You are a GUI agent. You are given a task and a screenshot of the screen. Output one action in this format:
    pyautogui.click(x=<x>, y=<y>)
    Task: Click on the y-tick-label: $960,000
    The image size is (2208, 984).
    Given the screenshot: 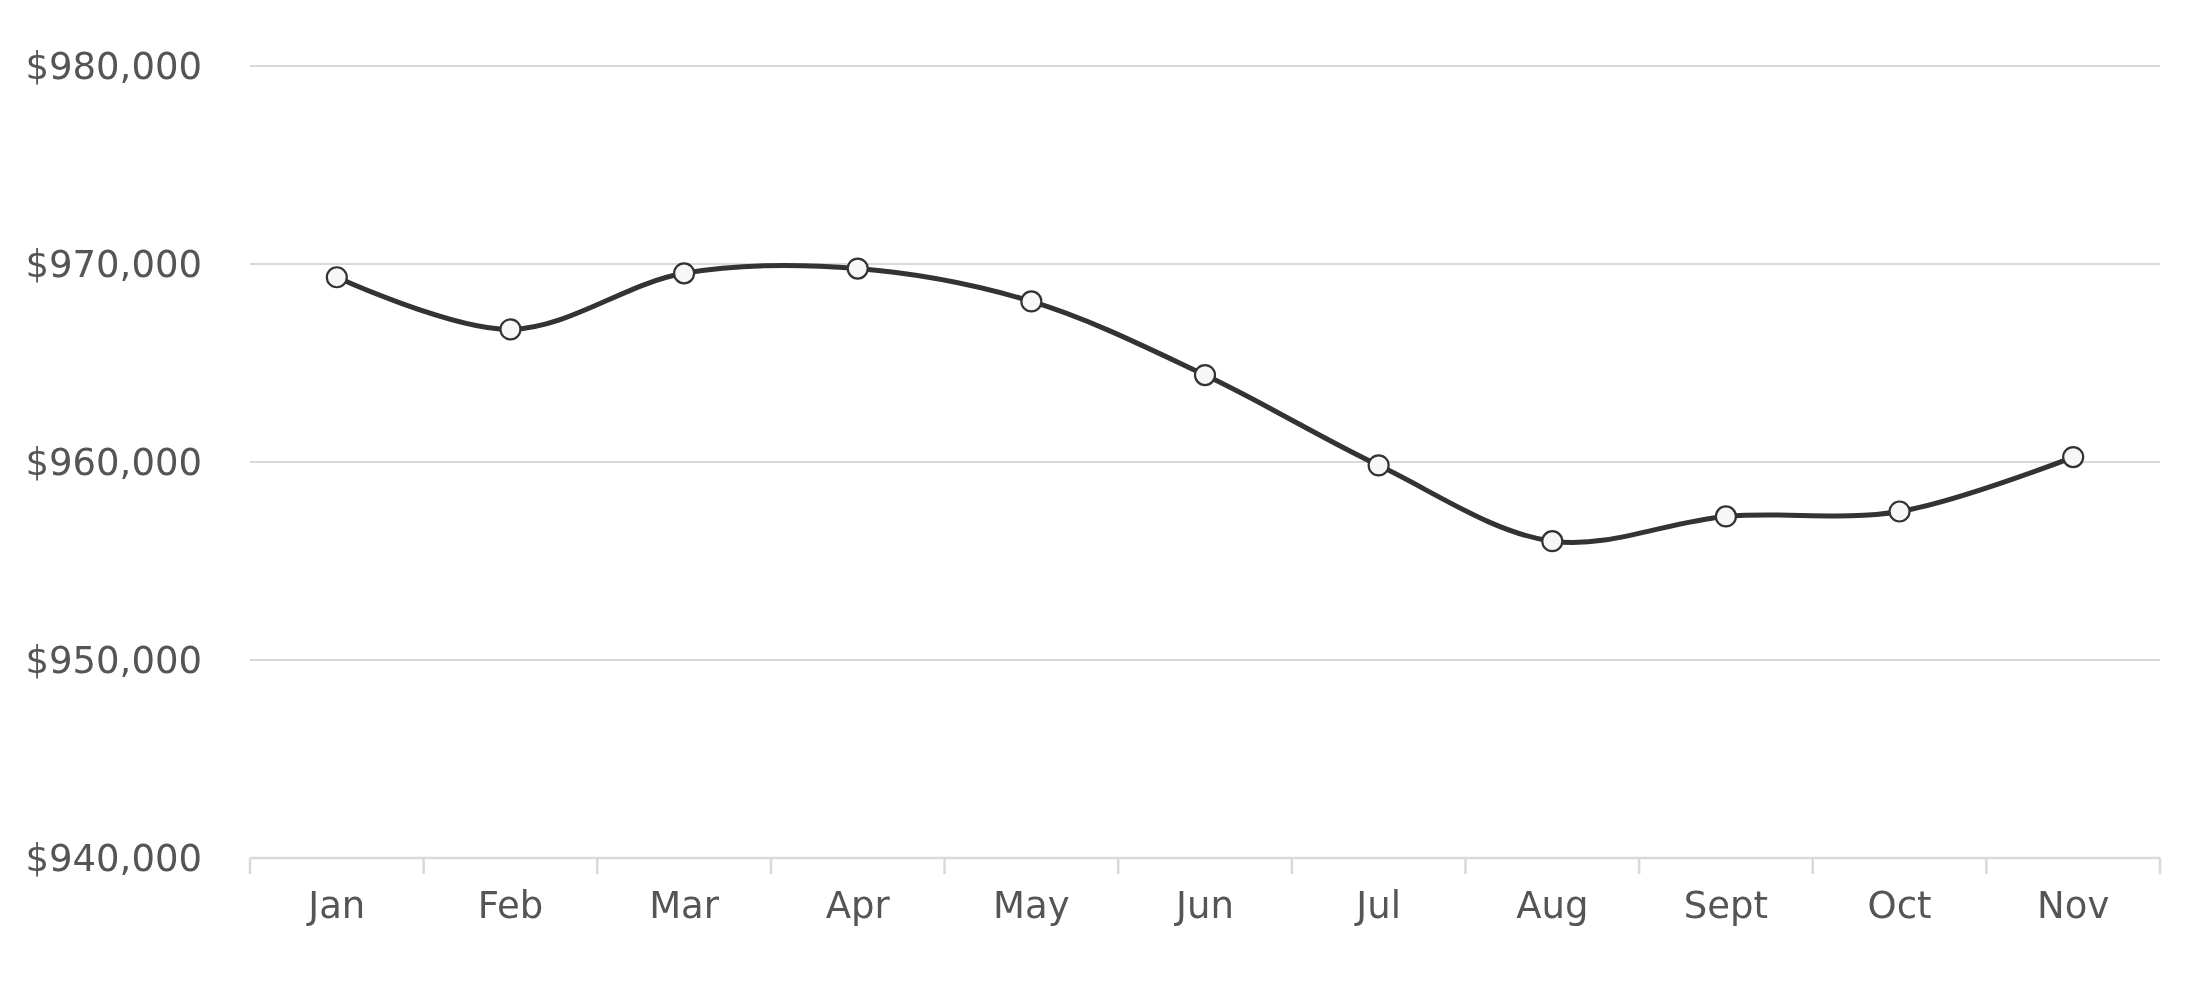 What is the action you would take?
    pyautogui.click(x=113, y=462)
    